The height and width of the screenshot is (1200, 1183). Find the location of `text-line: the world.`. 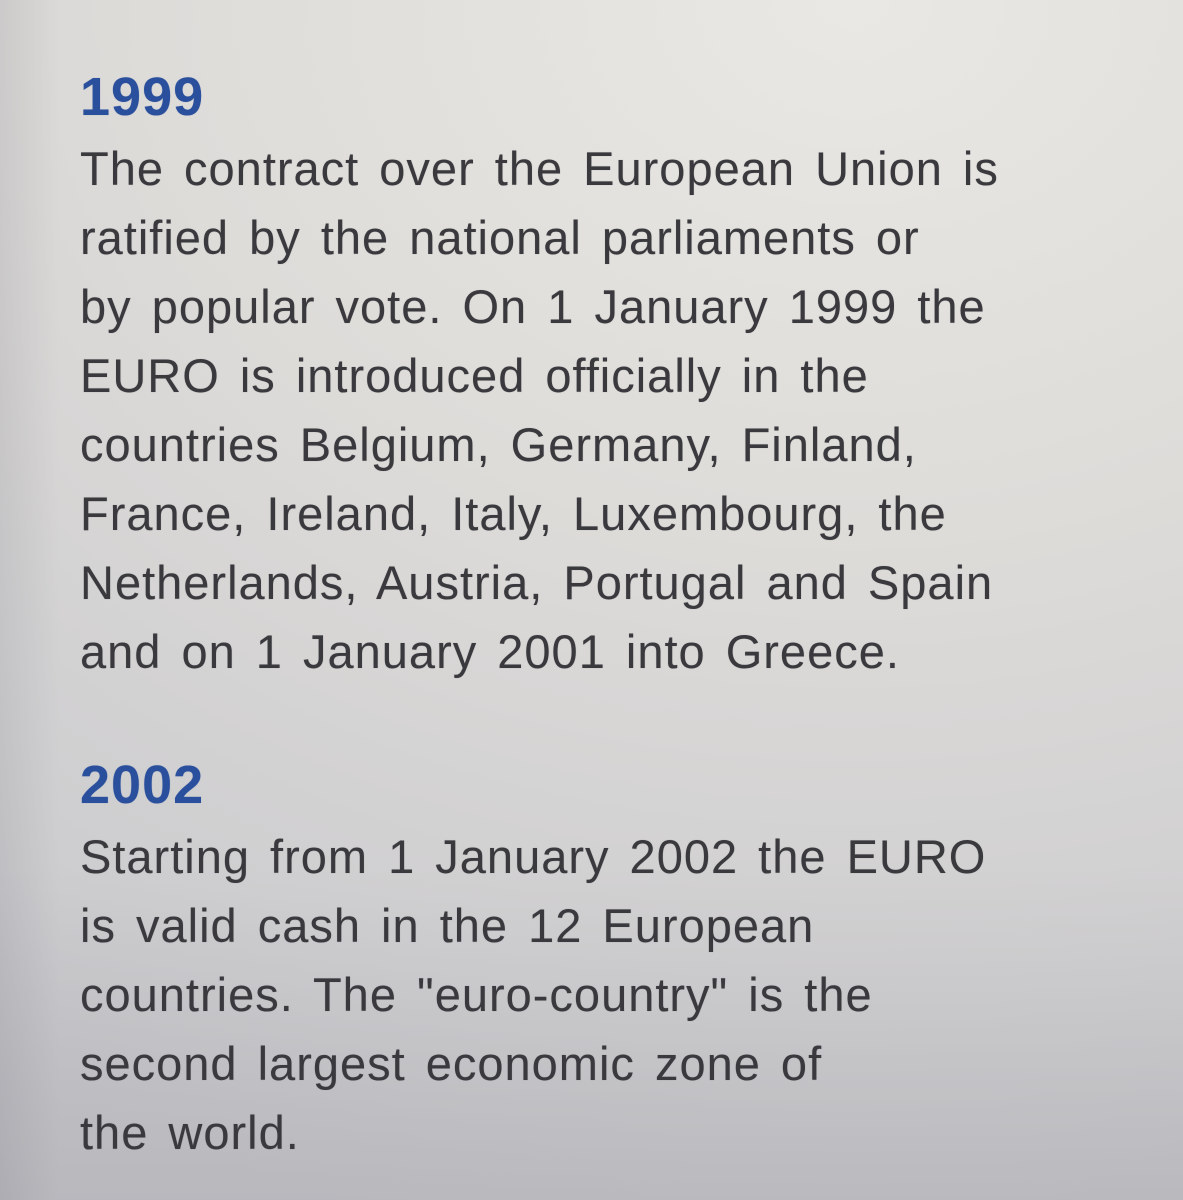

text-line: the world. is located at coordinates (190, 1132).